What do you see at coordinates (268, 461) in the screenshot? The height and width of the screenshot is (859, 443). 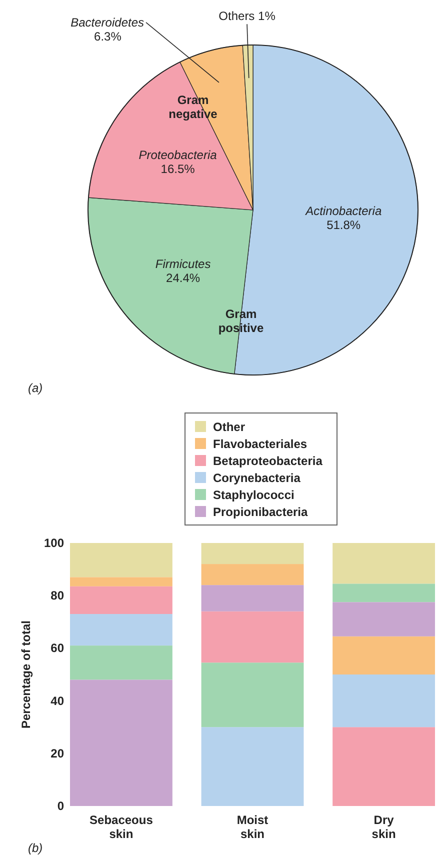 I see `legend-label: Betaproteobacteria` at bounding box center [268, 461].